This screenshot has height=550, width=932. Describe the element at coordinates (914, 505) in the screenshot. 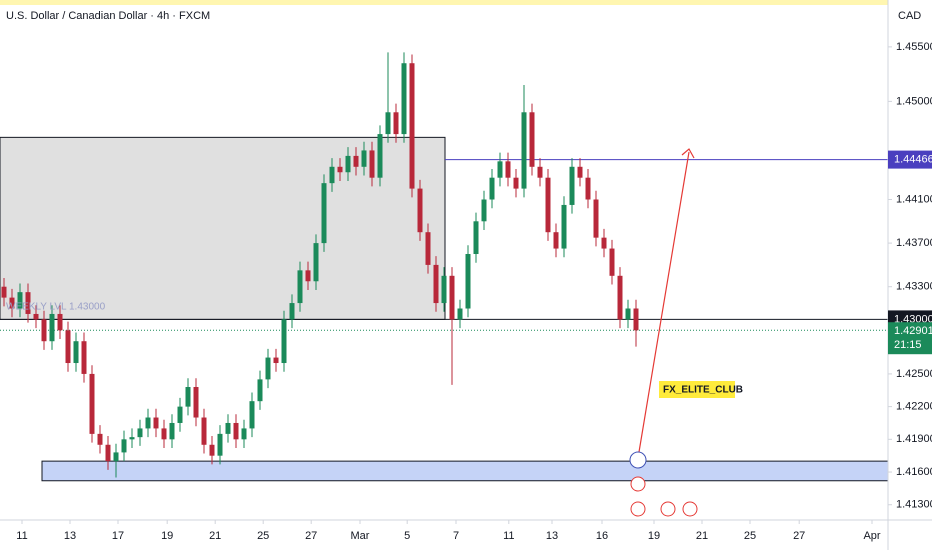

I see `y-tick-label: 1.41300` at that location.